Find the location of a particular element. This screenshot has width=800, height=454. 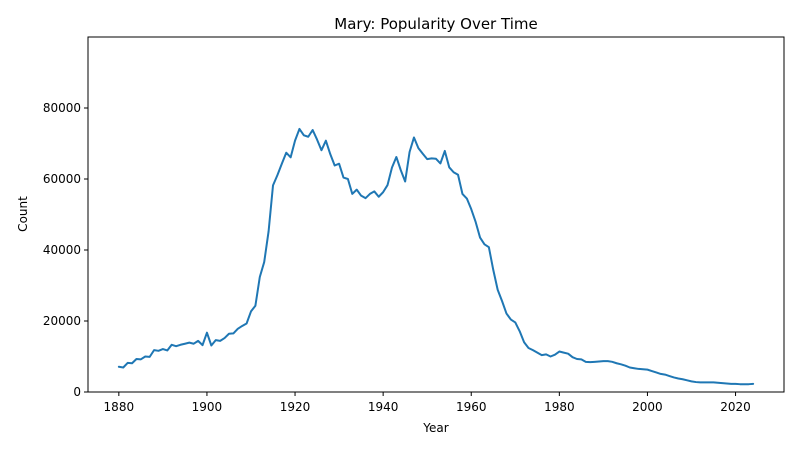

y-tick-label: 80000 is located at coordinates (62, 108).